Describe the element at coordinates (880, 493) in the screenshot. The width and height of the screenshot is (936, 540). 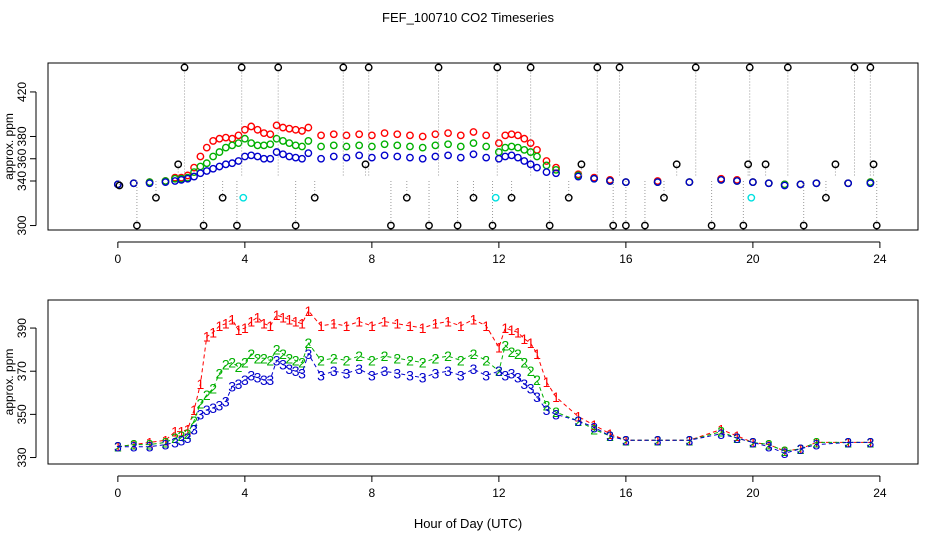
I see `x-tick-label: 24` at that location.